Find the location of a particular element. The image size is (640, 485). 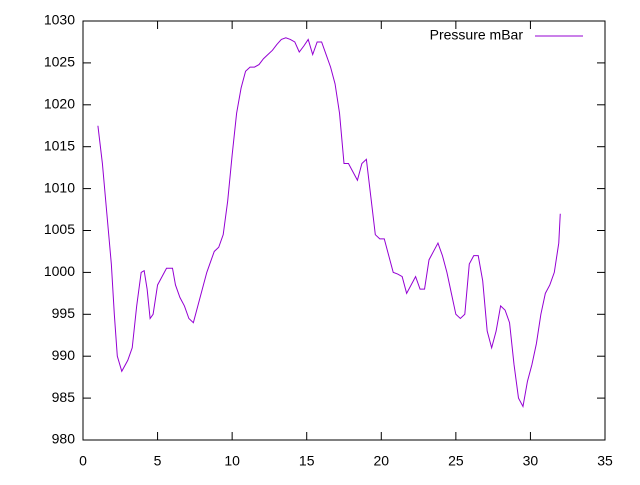

x-tick-label: 10 is located at coordinates (232, 461).